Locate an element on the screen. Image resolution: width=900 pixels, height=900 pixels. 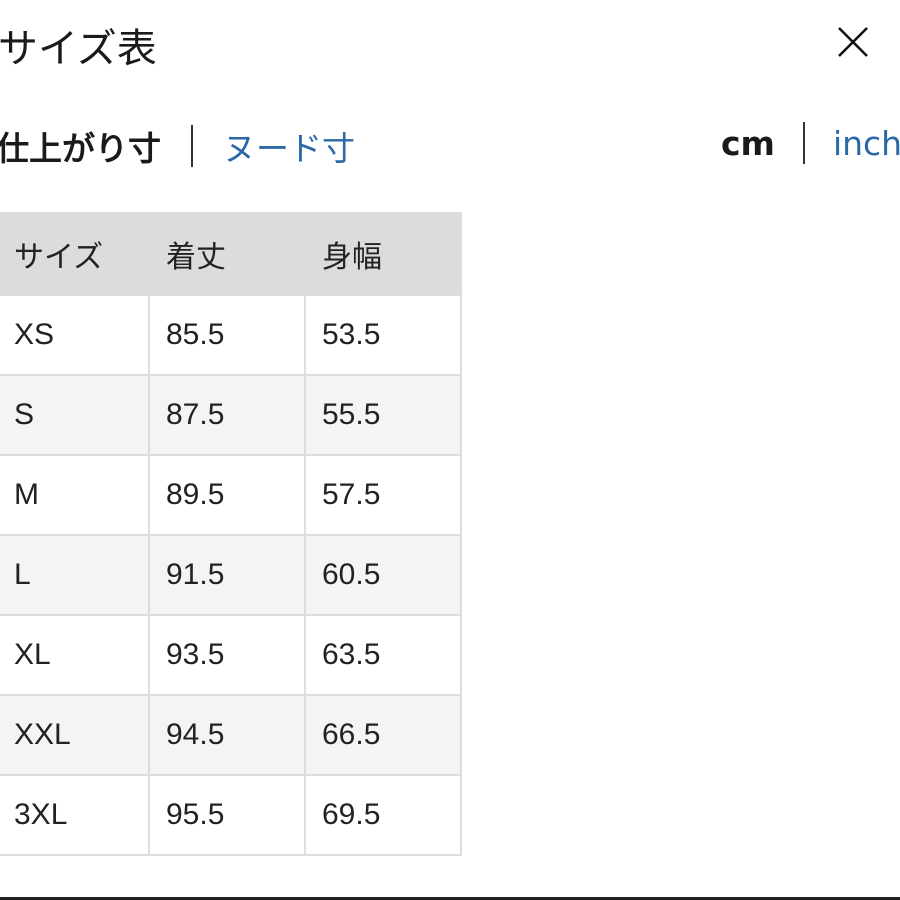
value-cell: 93.5 is located at coordinates (227, 655).